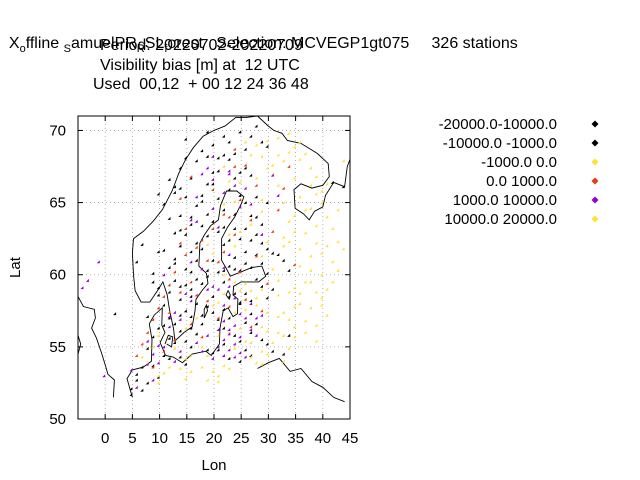 The height and width of the screenshot is (480, 640). Describe the element at coordinates (44, 43) in the screenshot. I see `title-part: ffline` at that location.